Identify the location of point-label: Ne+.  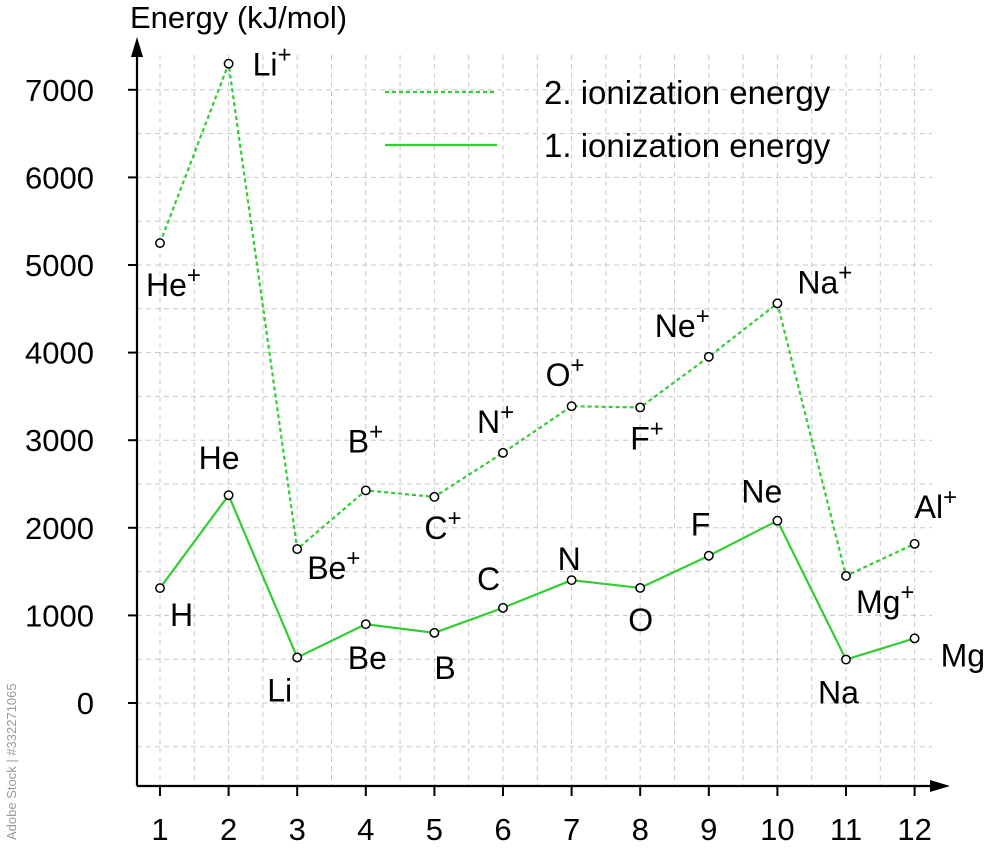
(682, 323).